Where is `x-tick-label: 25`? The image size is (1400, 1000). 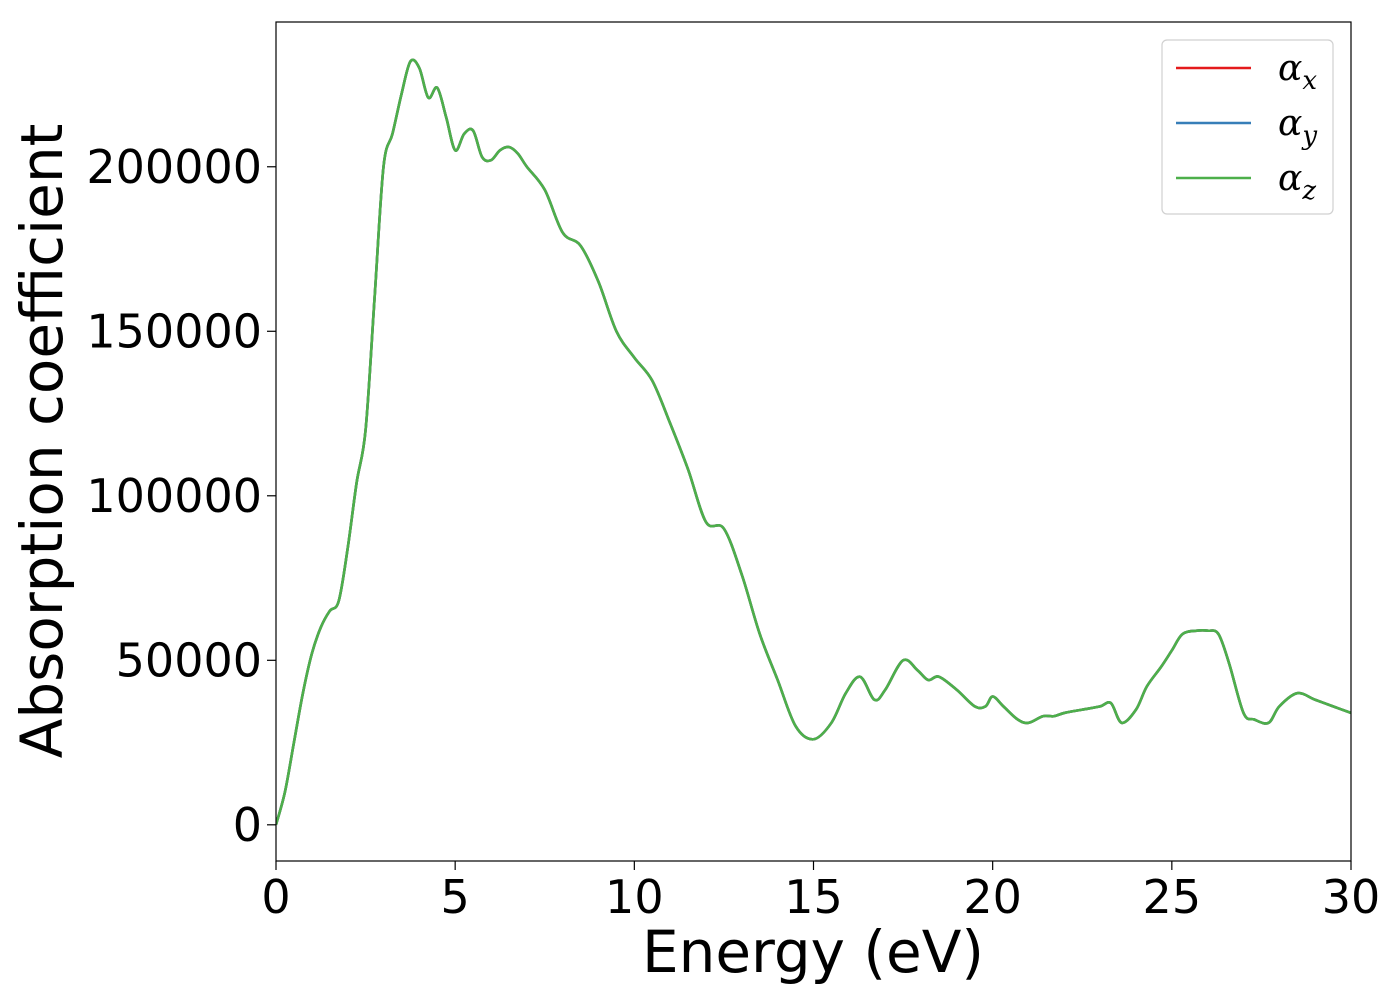 x-tick-label: 25 is located at coordinates (1172, 897).